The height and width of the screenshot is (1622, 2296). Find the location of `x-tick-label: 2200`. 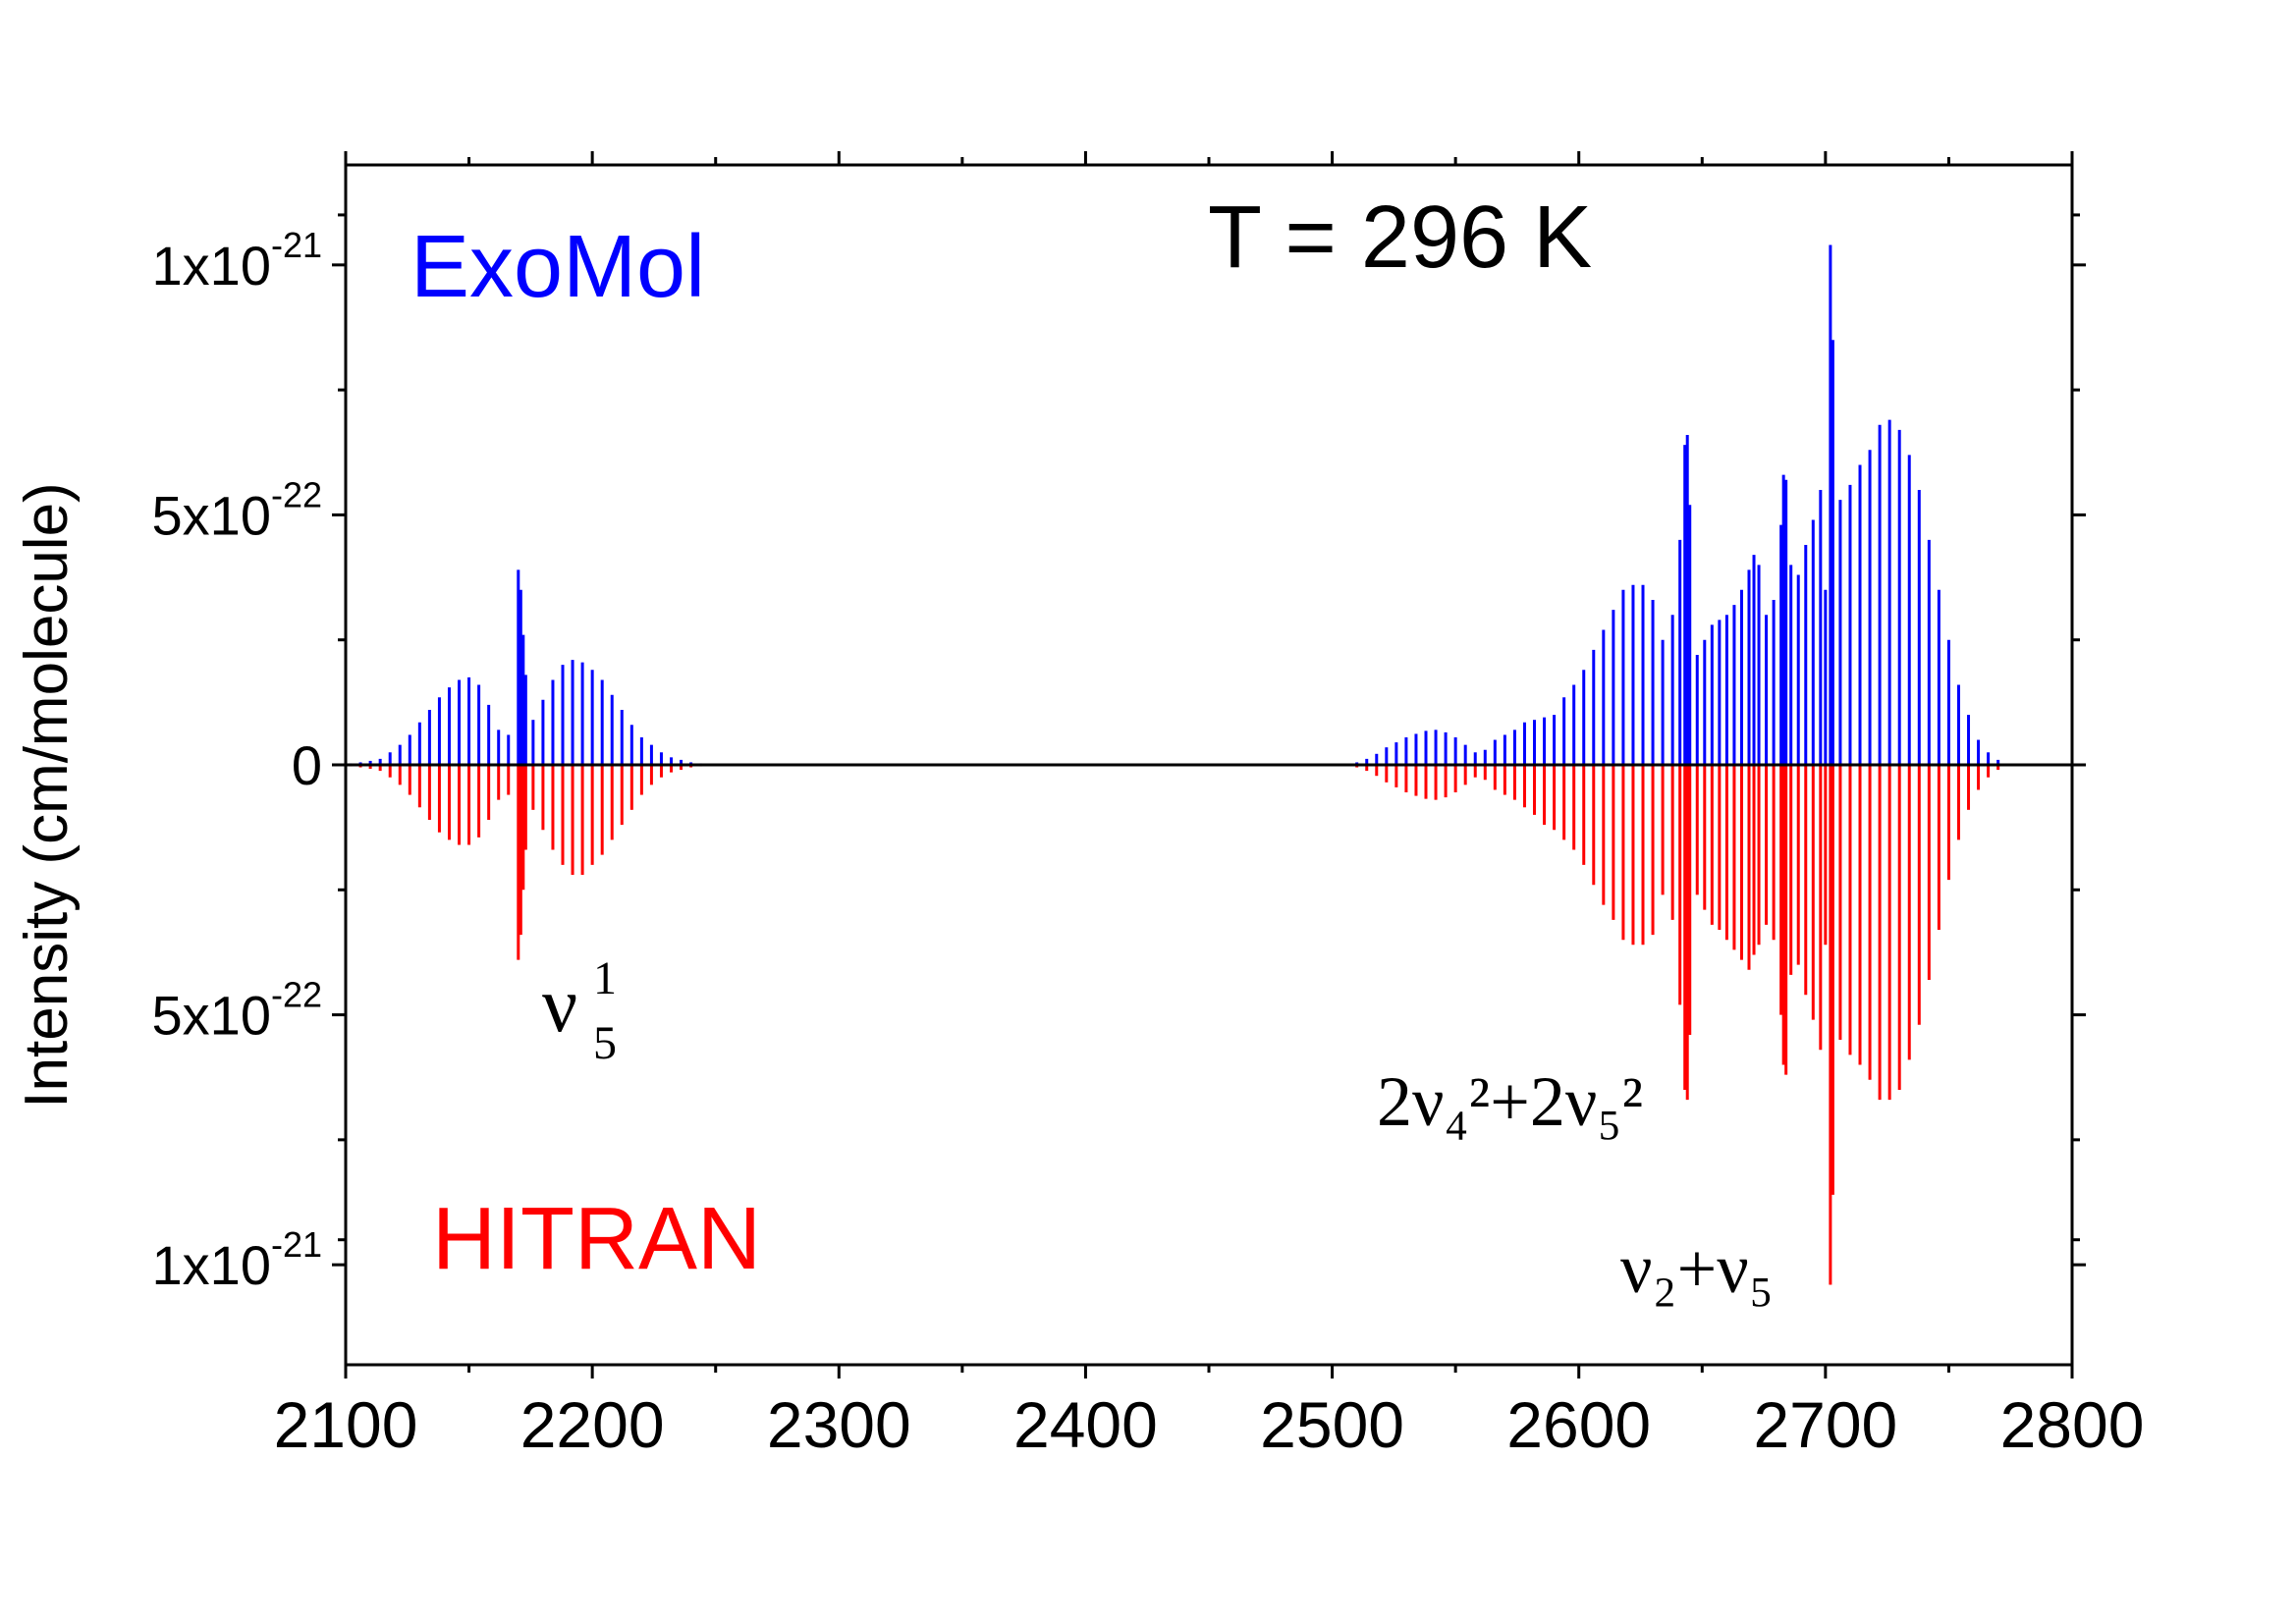

x-tick-label: 2200 is located at coordinates (592, 1424).